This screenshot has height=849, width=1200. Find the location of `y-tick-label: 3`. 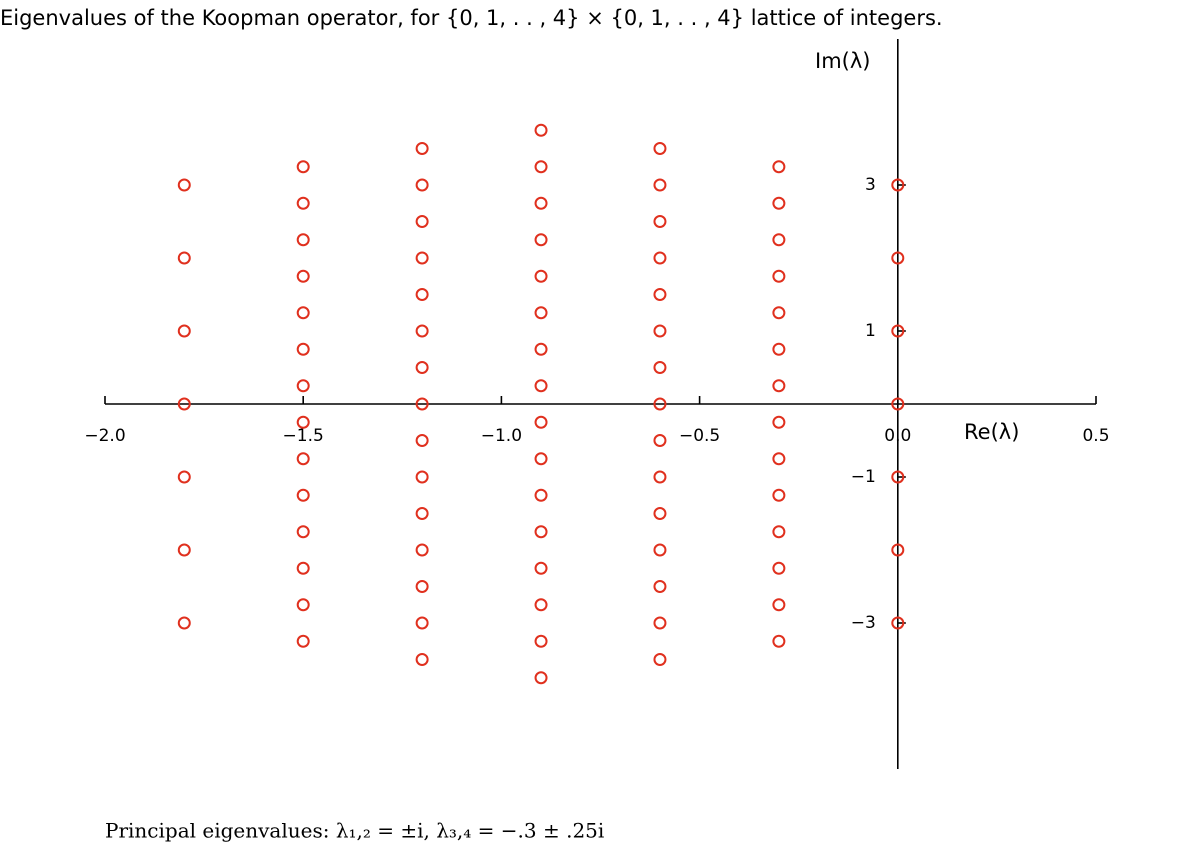

y-tick-label: 3 is located at coordinates (870, 185).